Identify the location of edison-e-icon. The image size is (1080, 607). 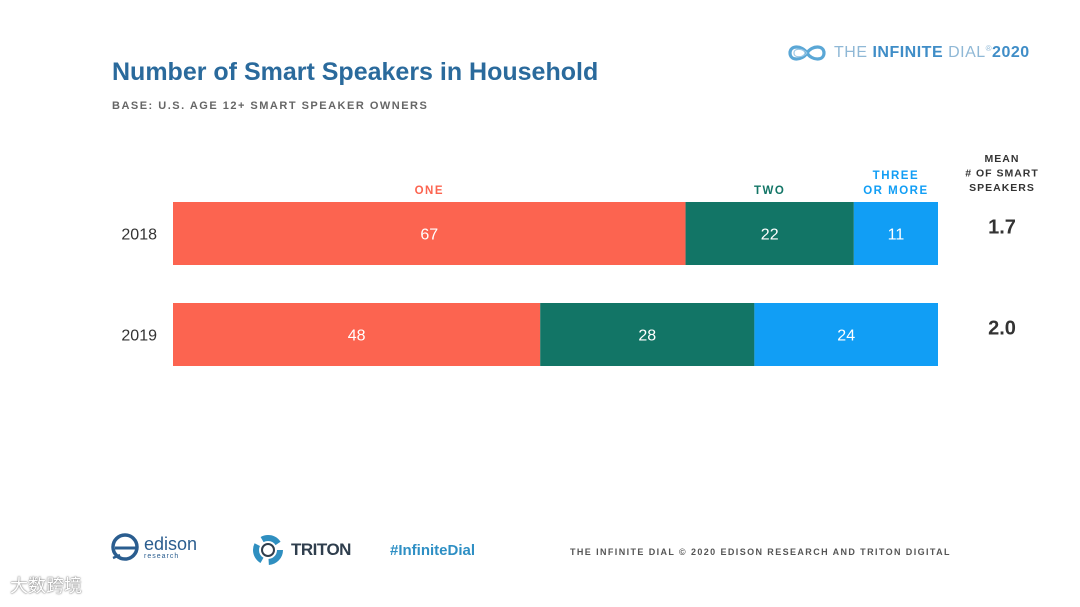
(125, 547).